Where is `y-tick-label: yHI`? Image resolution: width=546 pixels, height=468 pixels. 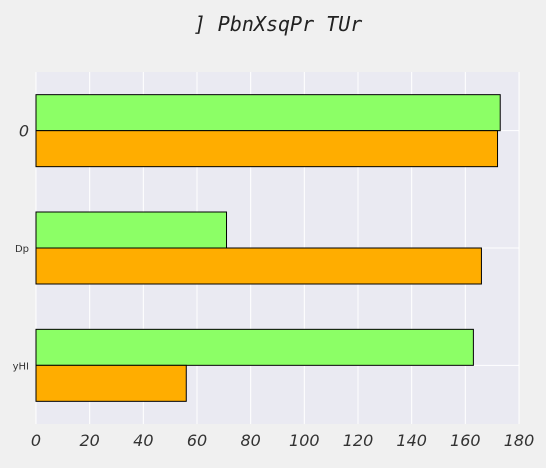
y-tick-label: yHI is located at coordinates (21, 366).